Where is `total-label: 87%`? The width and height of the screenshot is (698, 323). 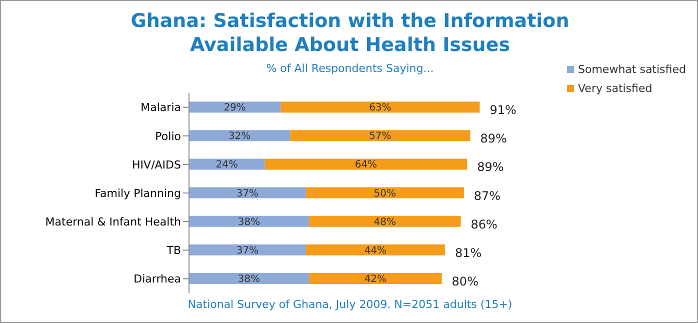 total-label: 87% is located at coordinates (487, 195).